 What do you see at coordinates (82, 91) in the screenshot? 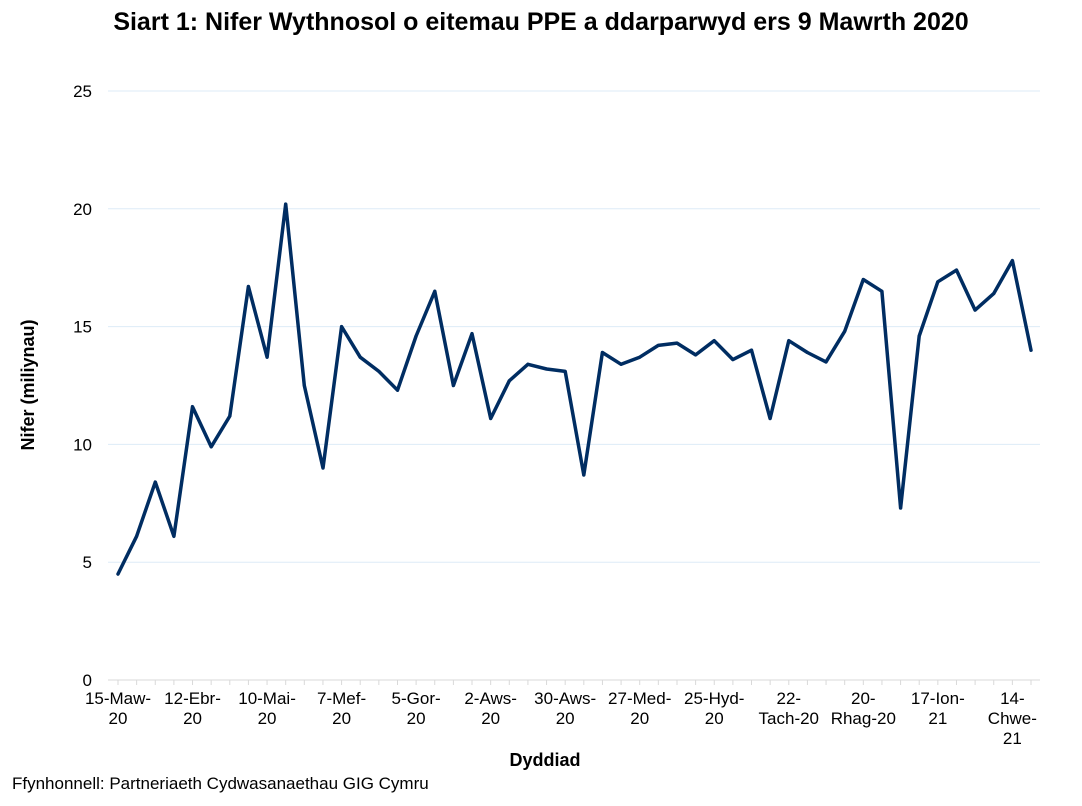
I see `y-tick-label: 25` at bounding box center [82, 91].